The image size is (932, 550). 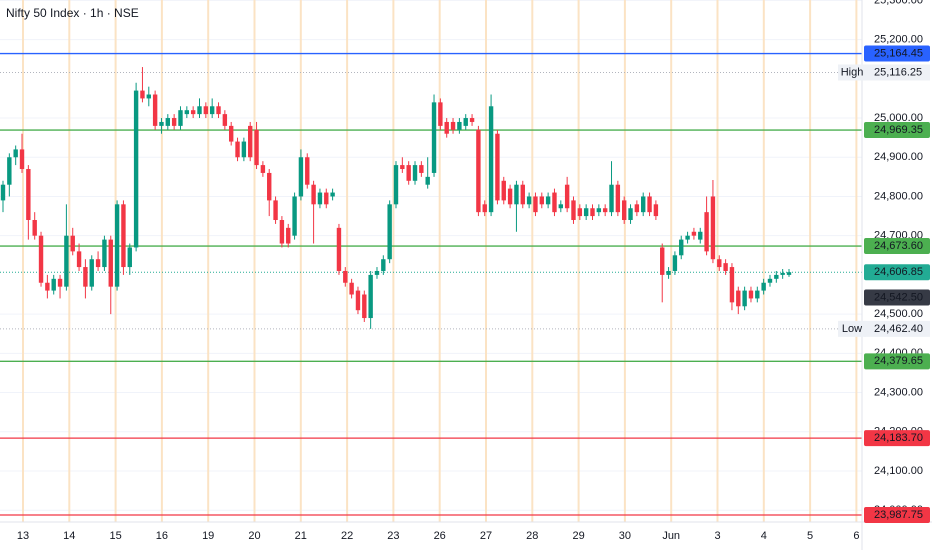 I want to click on extreme-label: 25,116.25, so click(x=898, y=72).